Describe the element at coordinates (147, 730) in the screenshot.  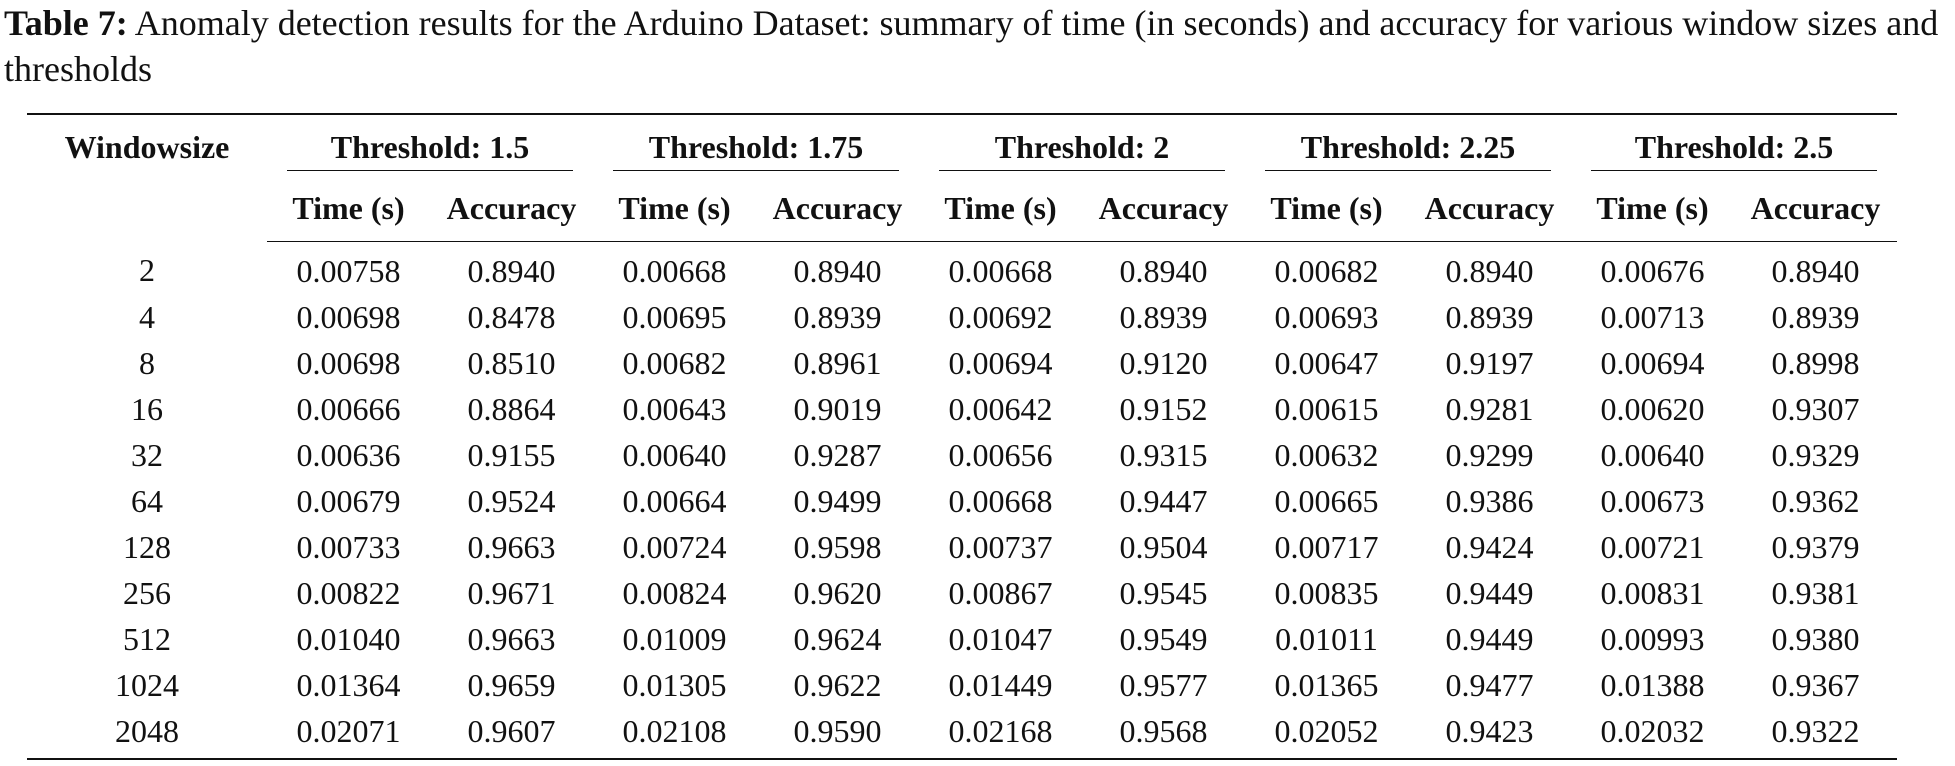
I see `window-size-cell: 2048` at that location.